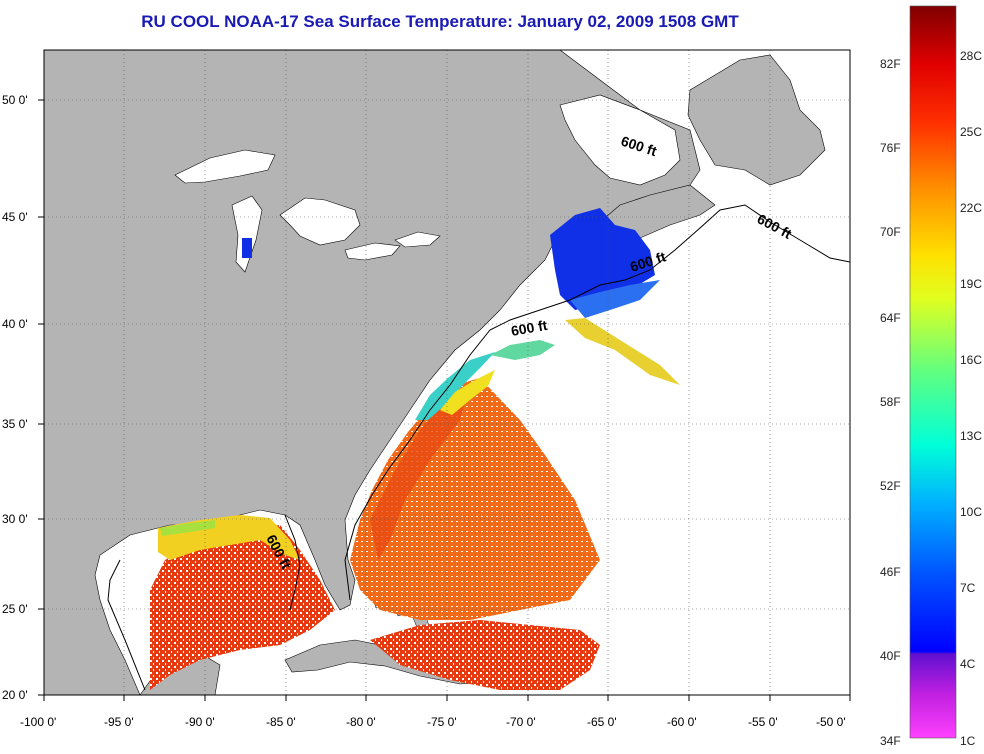 The image size is (984, 754). What do you see at coordinates (968, 741) in the screenshot?
I see `c-label: 1C` at bounding box center [968, 741].